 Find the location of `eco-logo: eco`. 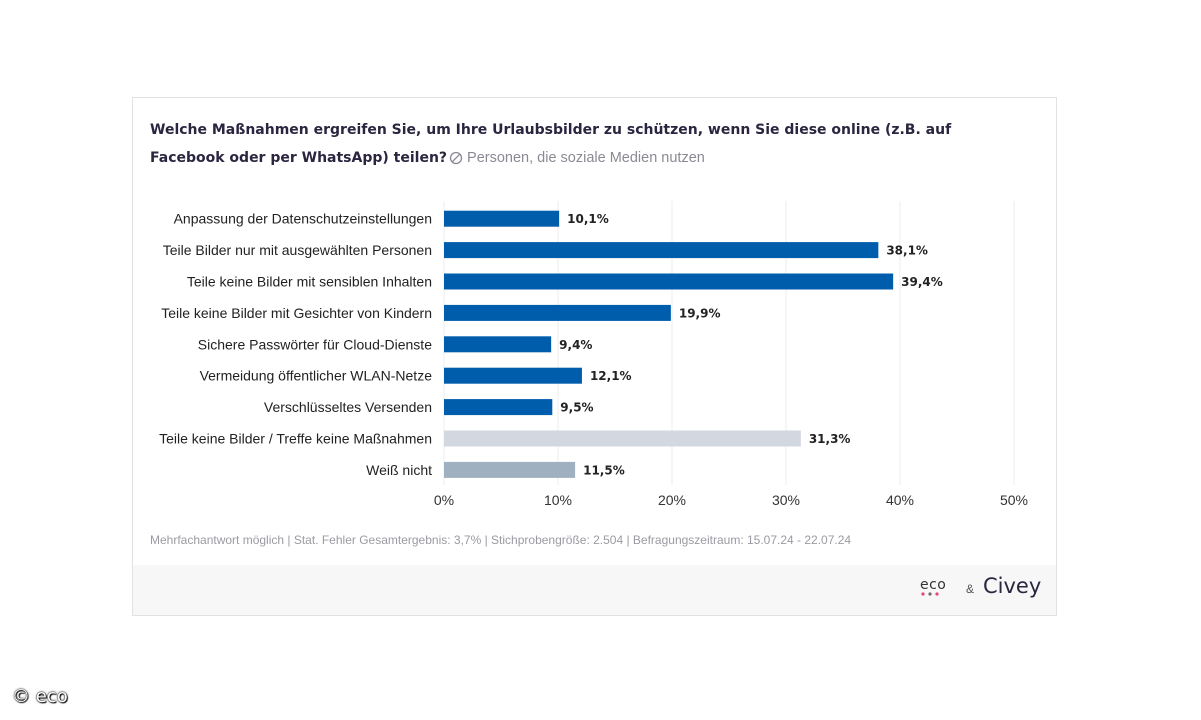

eco-logo: eco is located at coordinates (933, 586).